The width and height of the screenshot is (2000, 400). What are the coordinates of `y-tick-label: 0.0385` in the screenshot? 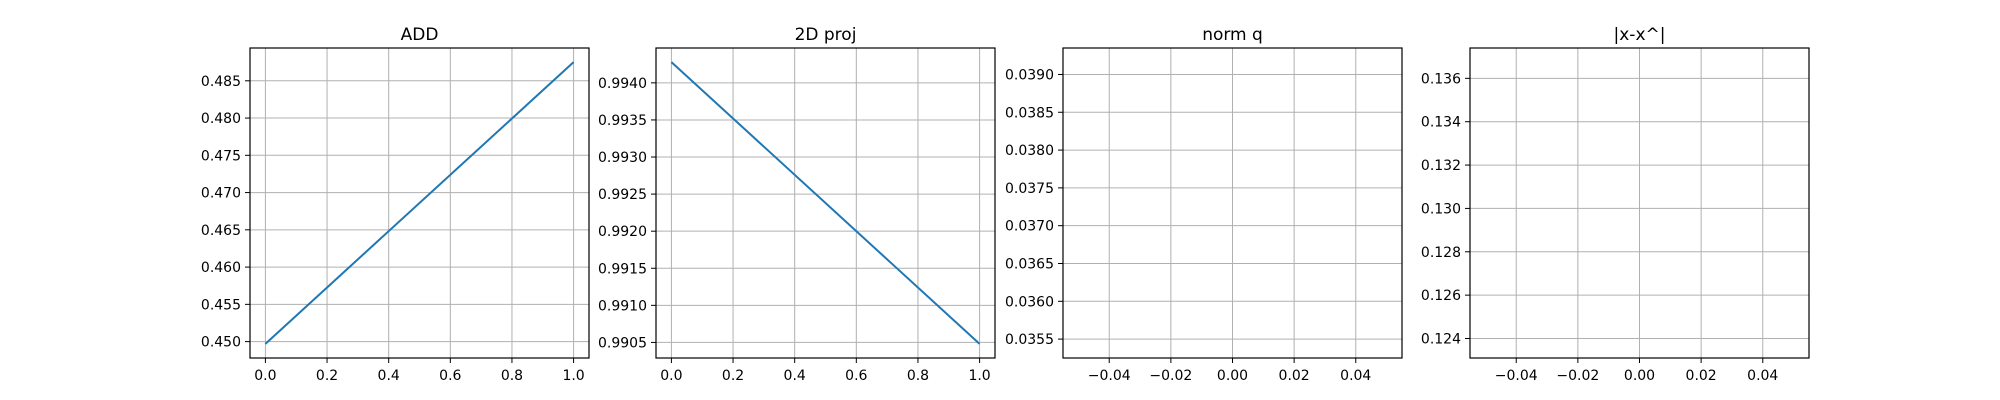 It's located at (1029, 113).